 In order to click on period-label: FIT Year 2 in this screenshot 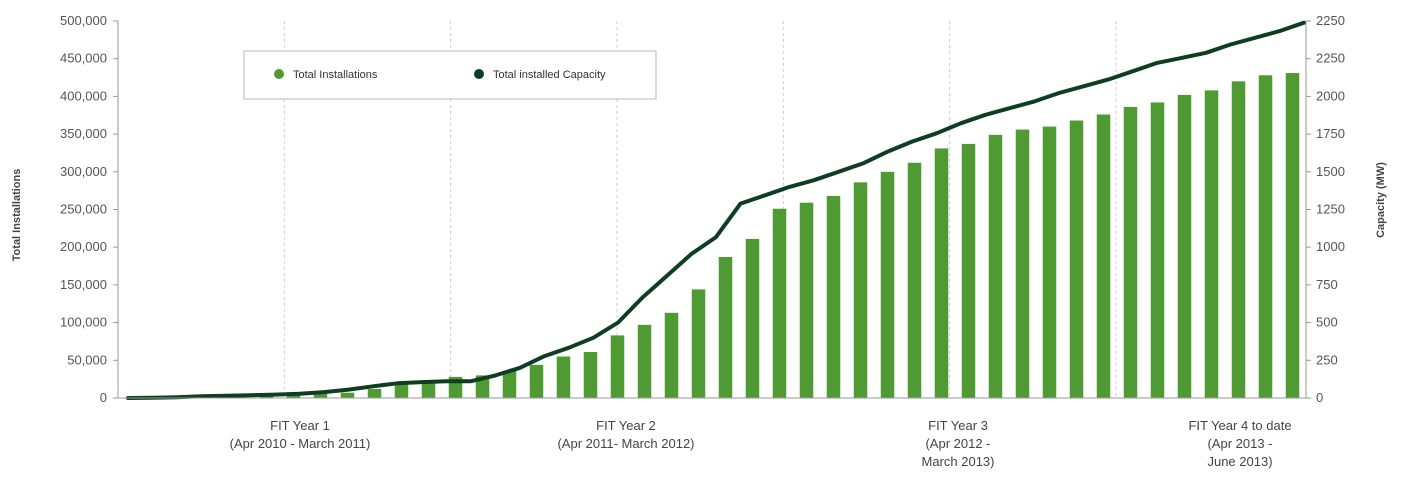, I will do `click(626, 425)`.